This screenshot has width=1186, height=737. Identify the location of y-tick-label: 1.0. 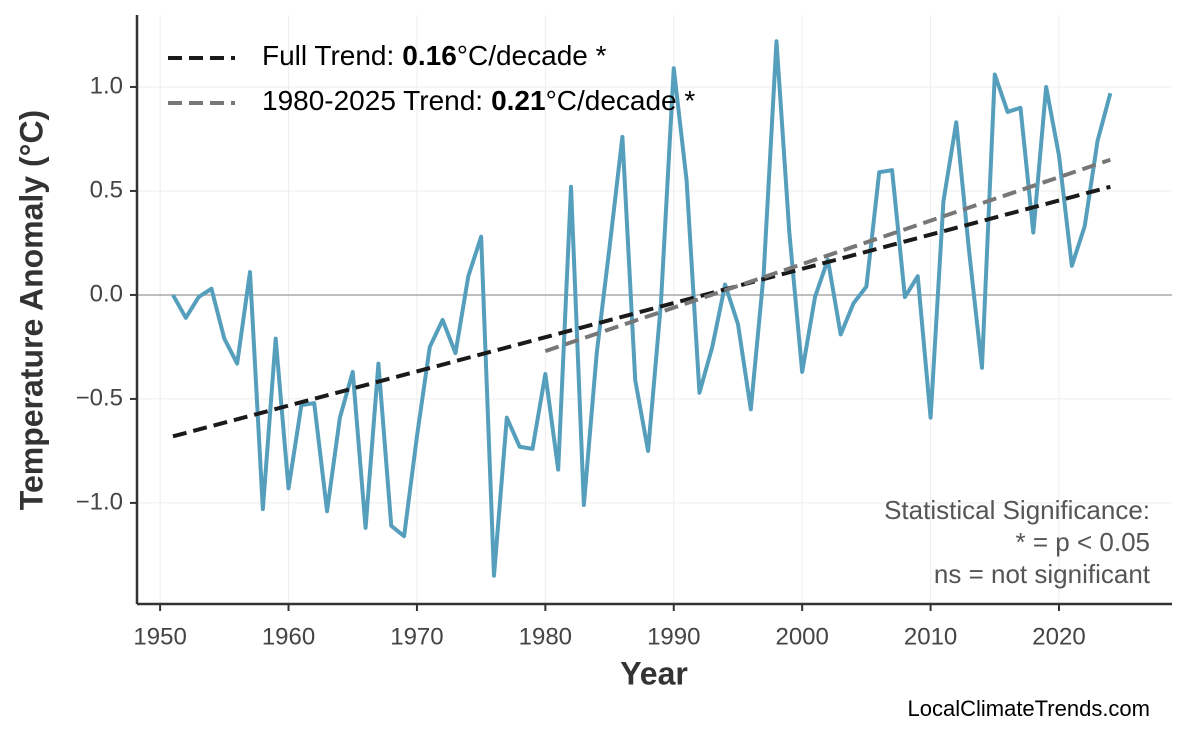
(106, 85).